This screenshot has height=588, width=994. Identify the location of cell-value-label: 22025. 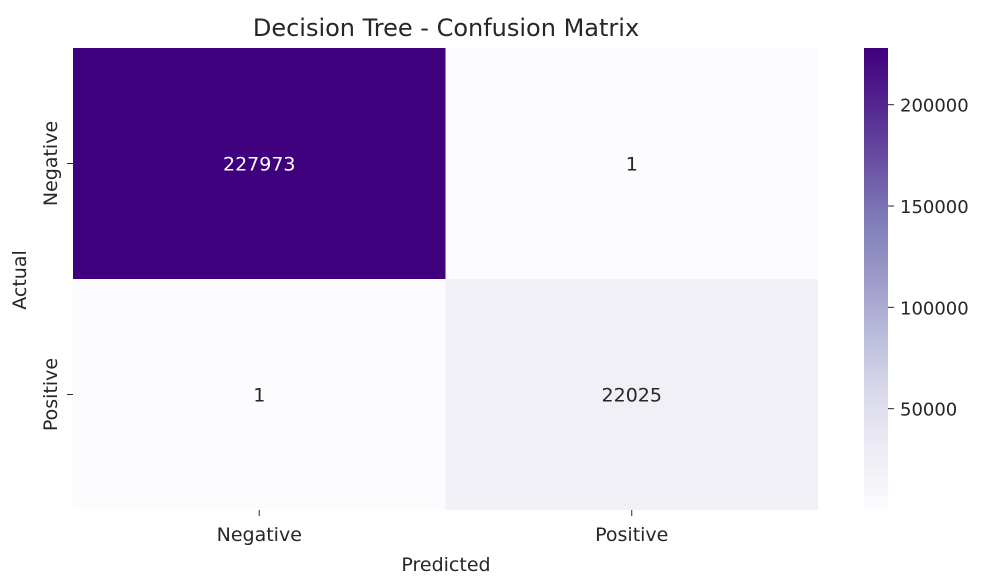
(632, 396).